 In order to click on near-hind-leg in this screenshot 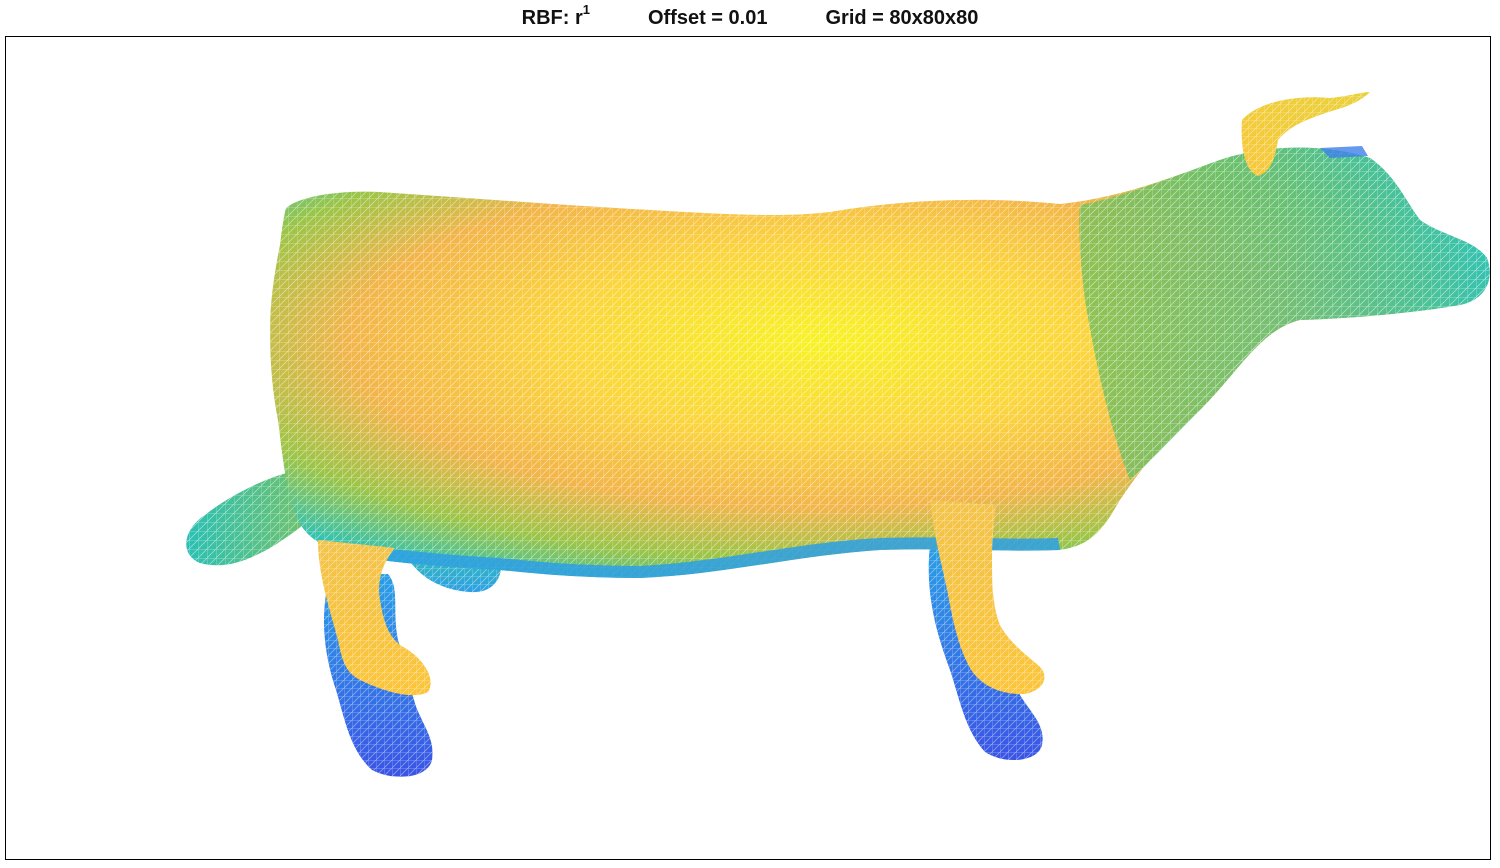, I will do `click(374, 618)`.